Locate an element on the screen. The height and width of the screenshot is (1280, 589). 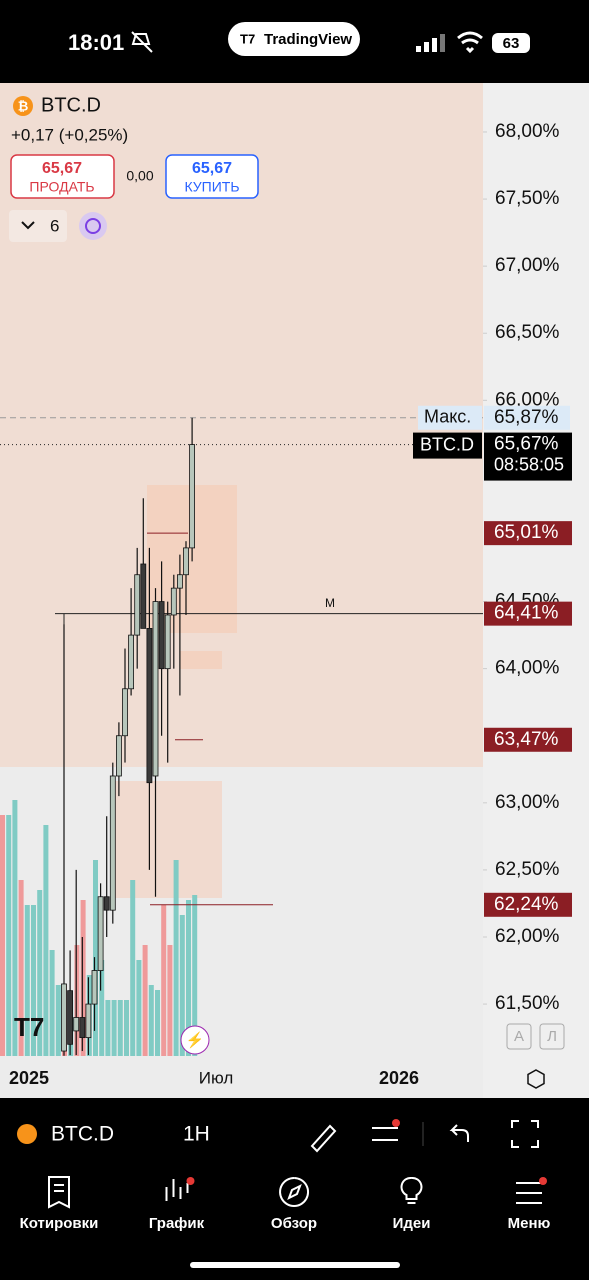
spread: 0,00 is located at coordinates (139, 176).